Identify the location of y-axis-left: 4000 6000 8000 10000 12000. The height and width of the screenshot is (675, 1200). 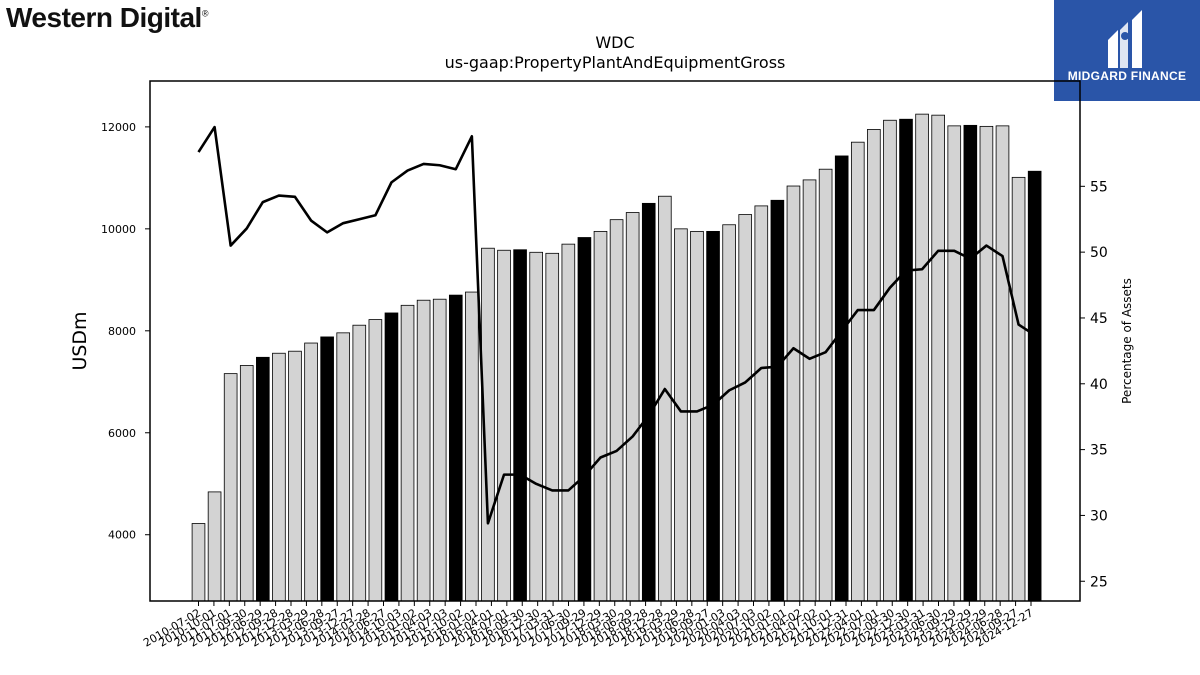
(125, 331).